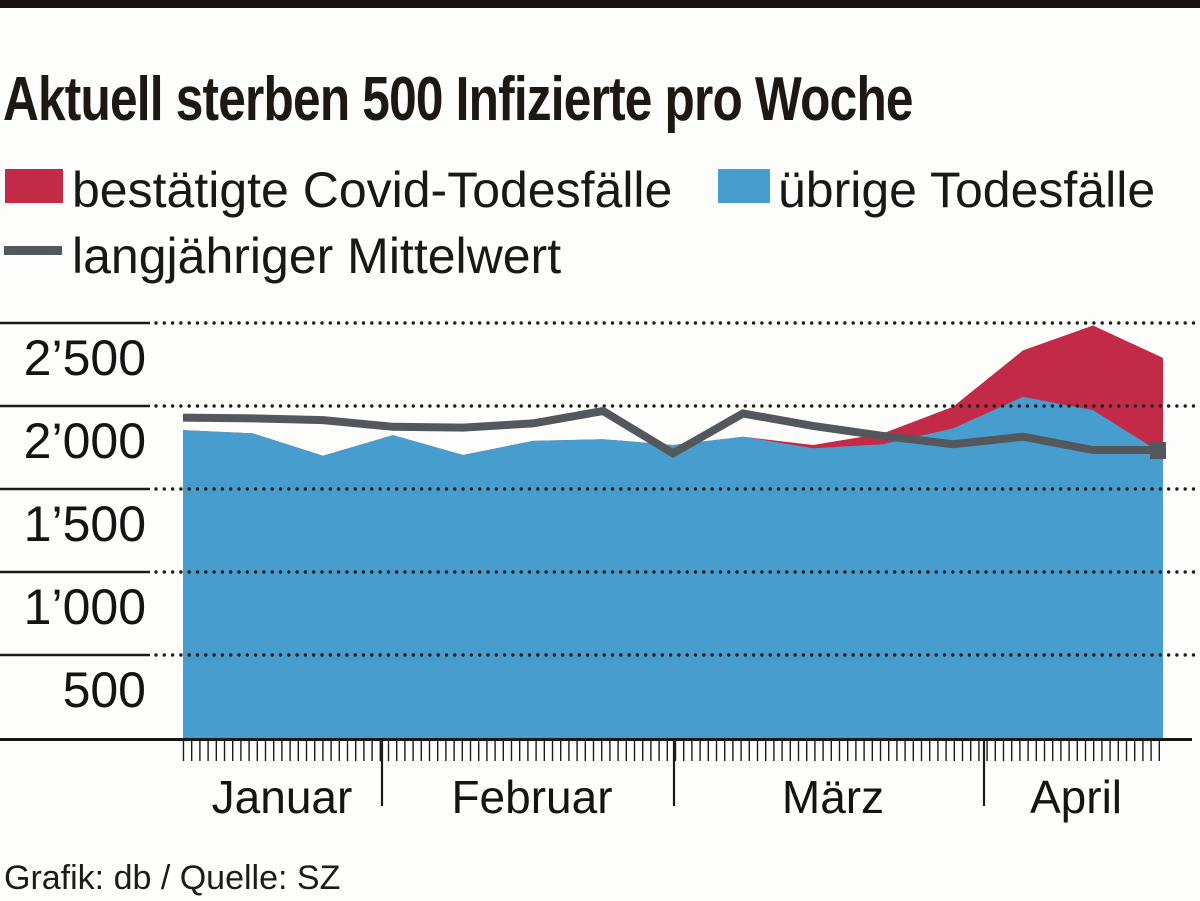 This screenshot has height=901, width=1200. What do you see at coordinates (84, 524) in the screenshot?
I see `y-axis-label: 1’500` at bounding box center [84, 524].